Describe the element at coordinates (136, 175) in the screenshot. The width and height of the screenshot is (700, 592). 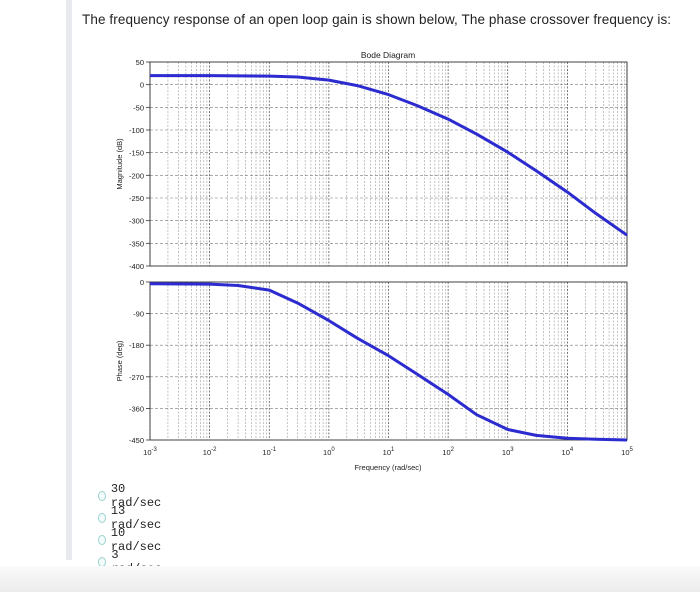
I see `magnitude-y-tick-label: -200` at that location.